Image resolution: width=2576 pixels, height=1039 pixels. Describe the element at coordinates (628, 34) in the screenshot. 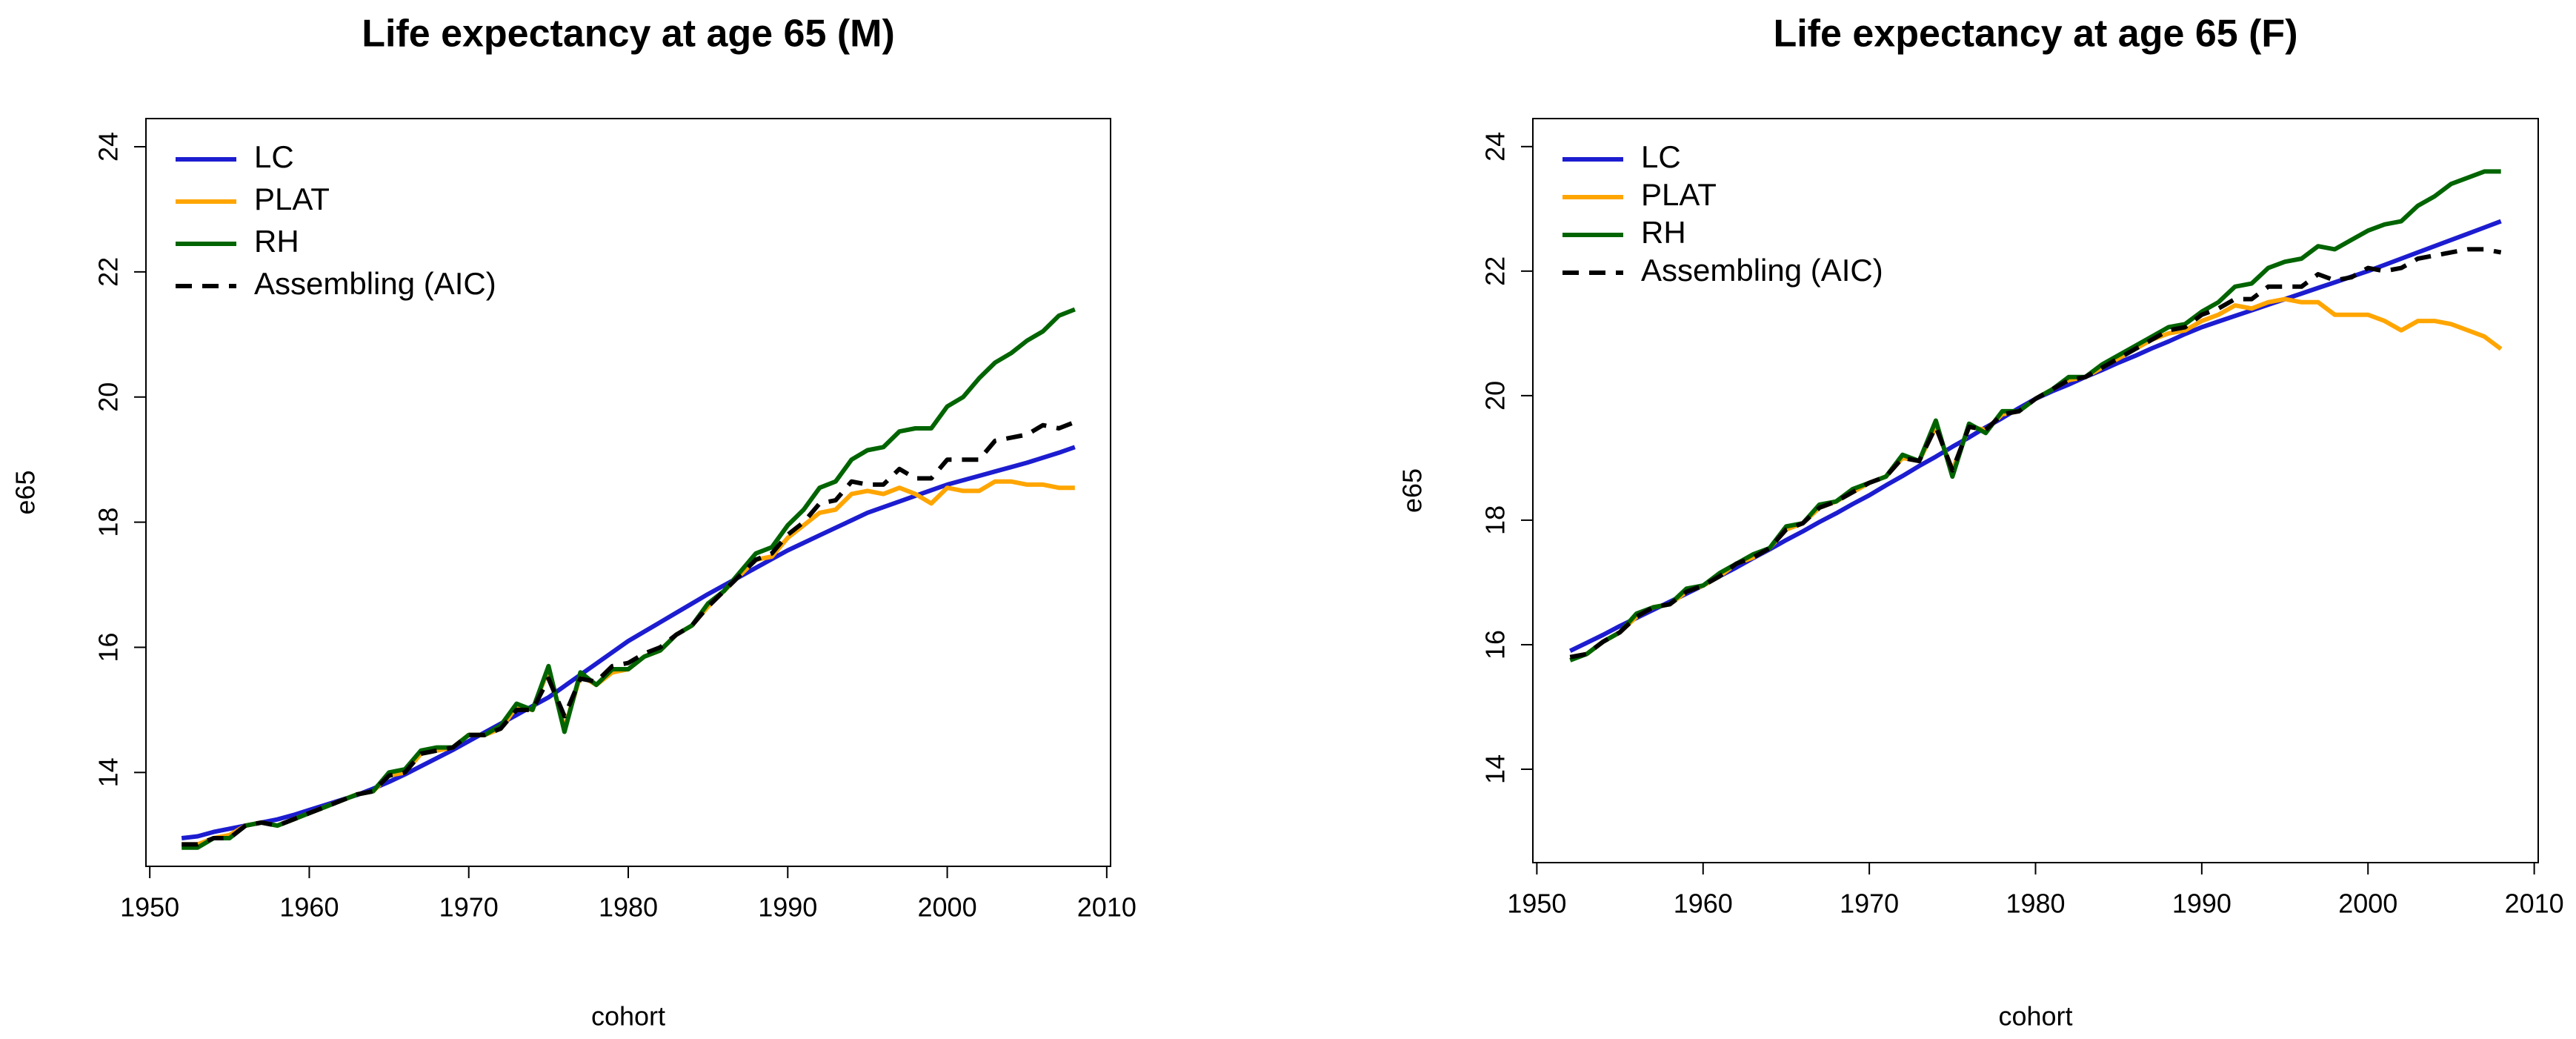

I see `chart-title: Life expectancy at age 65 (M)` at that location.